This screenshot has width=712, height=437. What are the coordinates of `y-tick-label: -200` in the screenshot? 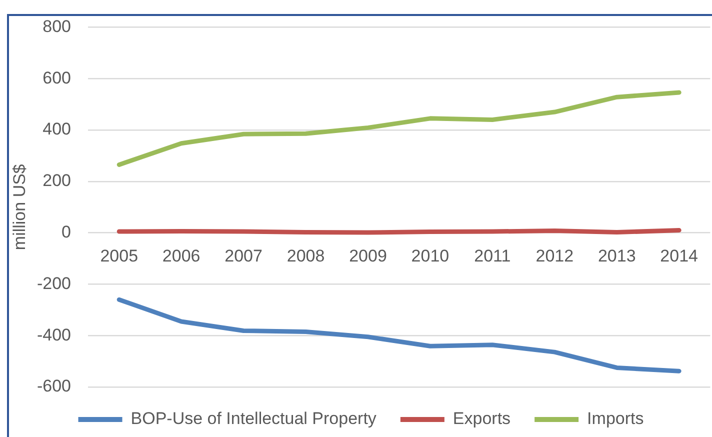 It's located at (53, 283).